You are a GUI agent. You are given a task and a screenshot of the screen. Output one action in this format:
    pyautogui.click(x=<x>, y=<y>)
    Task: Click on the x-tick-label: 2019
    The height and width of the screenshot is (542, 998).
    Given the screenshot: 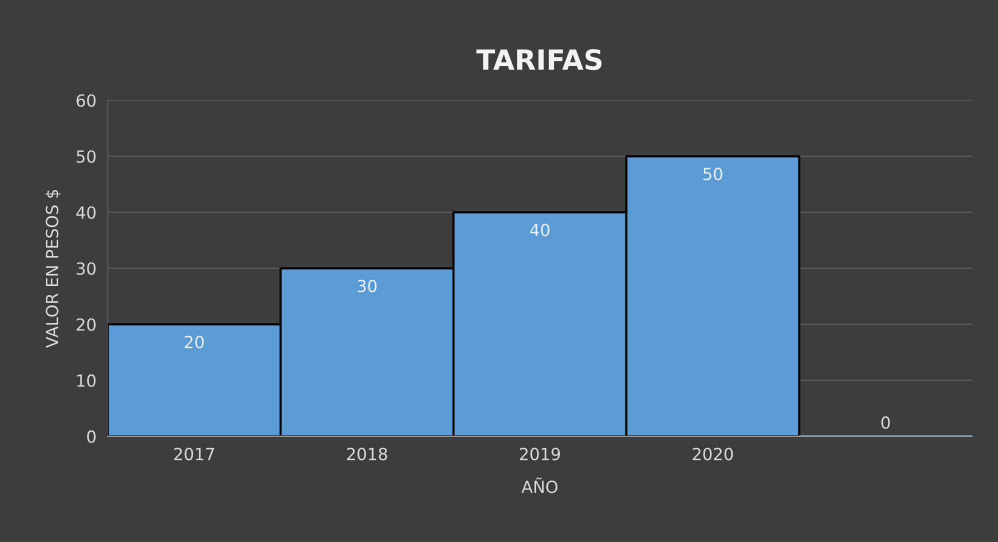 What is the action you would take?
    pyautogui.click(x=540, y=454)
    